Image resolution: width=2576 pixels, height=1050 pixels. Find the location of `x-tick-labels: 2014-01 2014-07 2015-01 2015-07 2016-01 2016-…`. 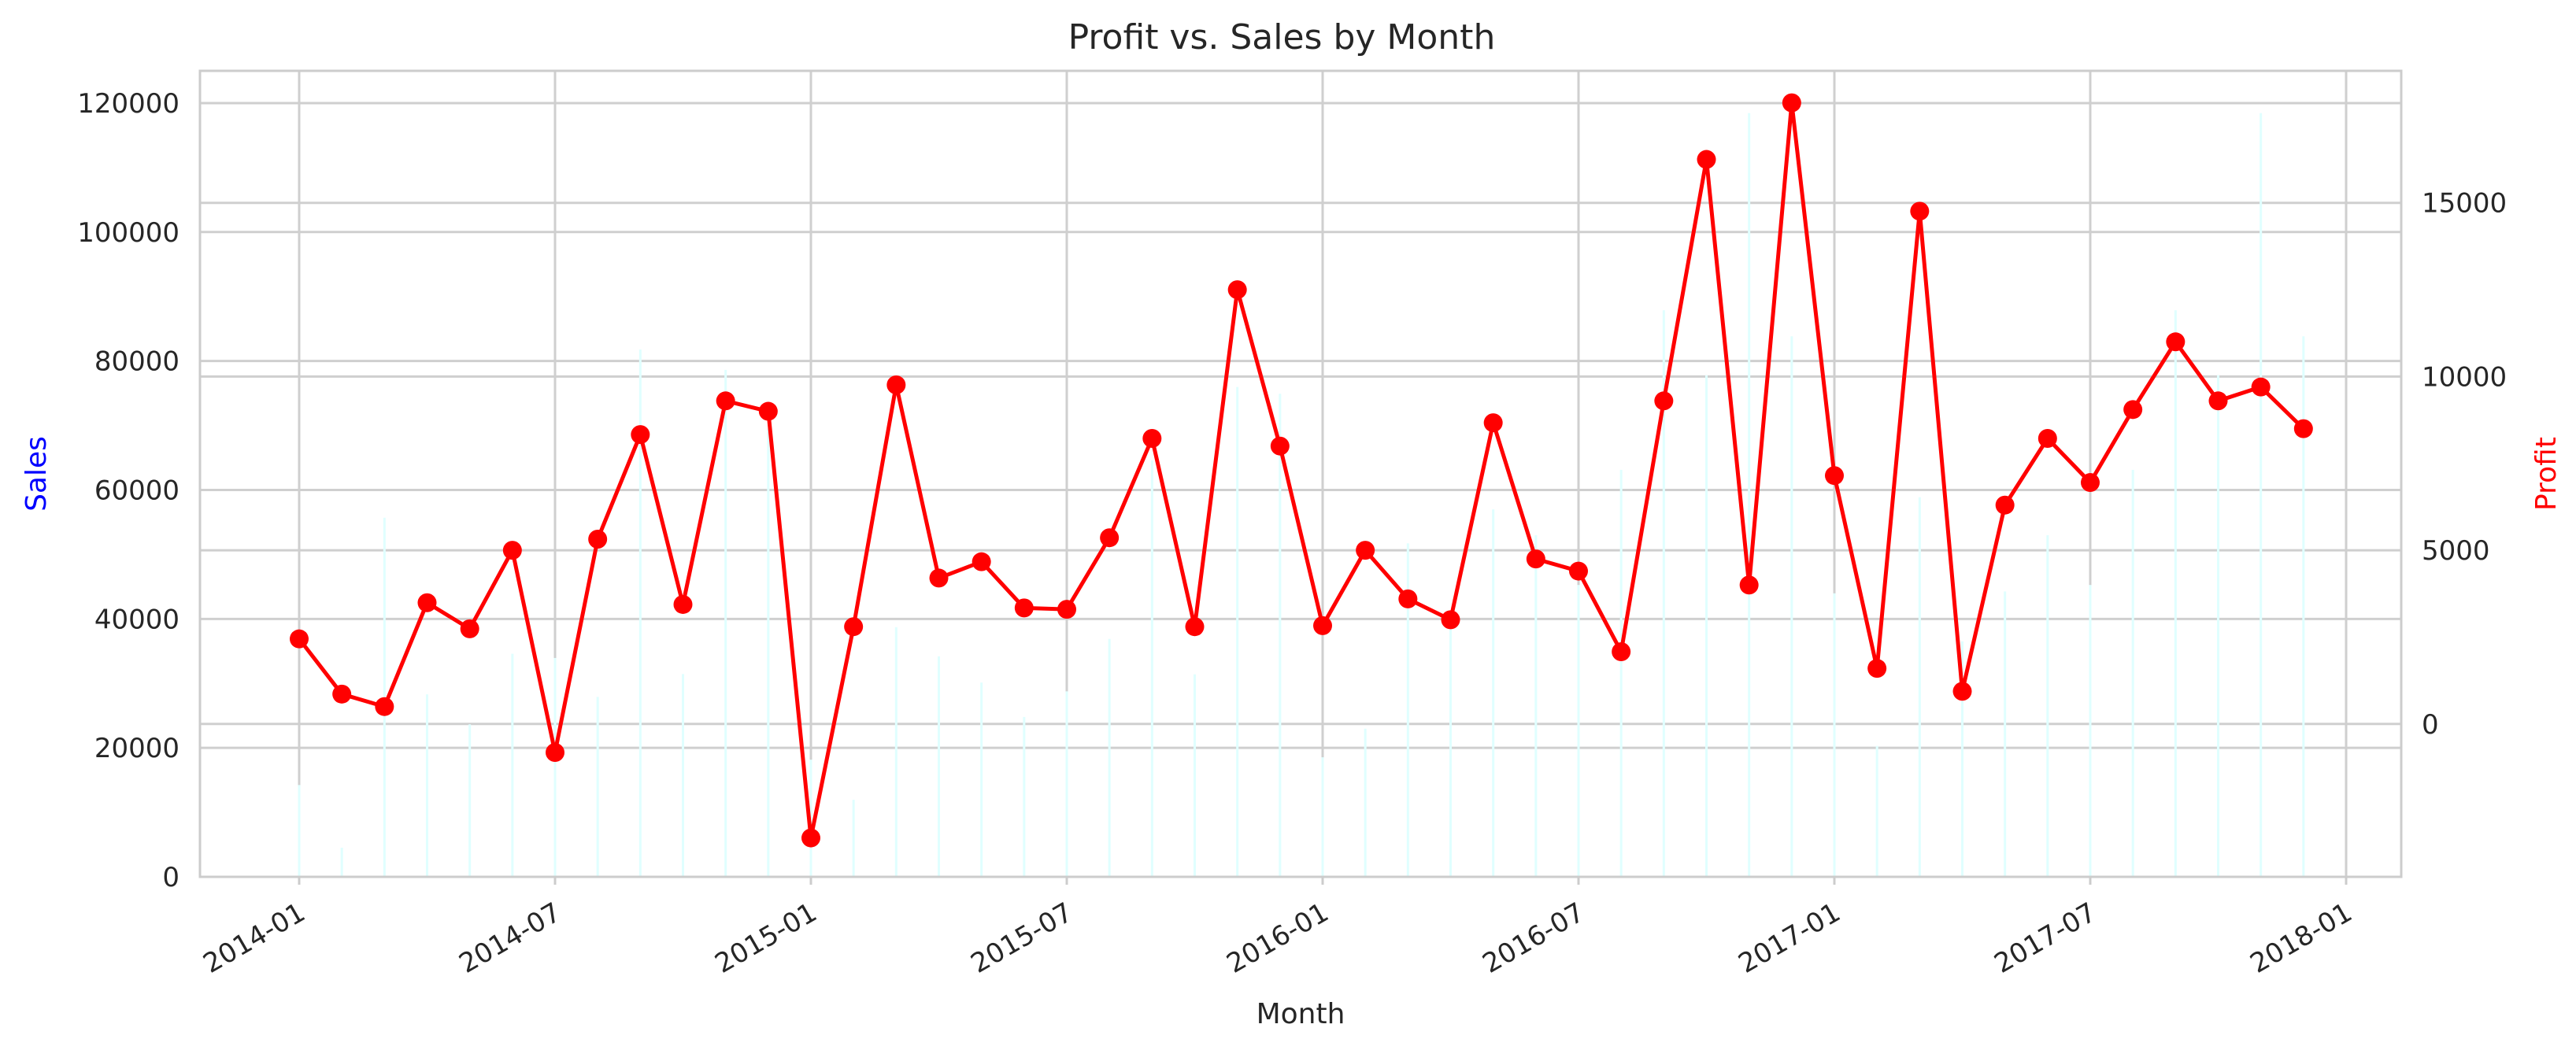

x-tick-labels: 2014-01 2014-07 2015-01 2015-07 2016-01 2016-… is located at coordinates (1278, 928).